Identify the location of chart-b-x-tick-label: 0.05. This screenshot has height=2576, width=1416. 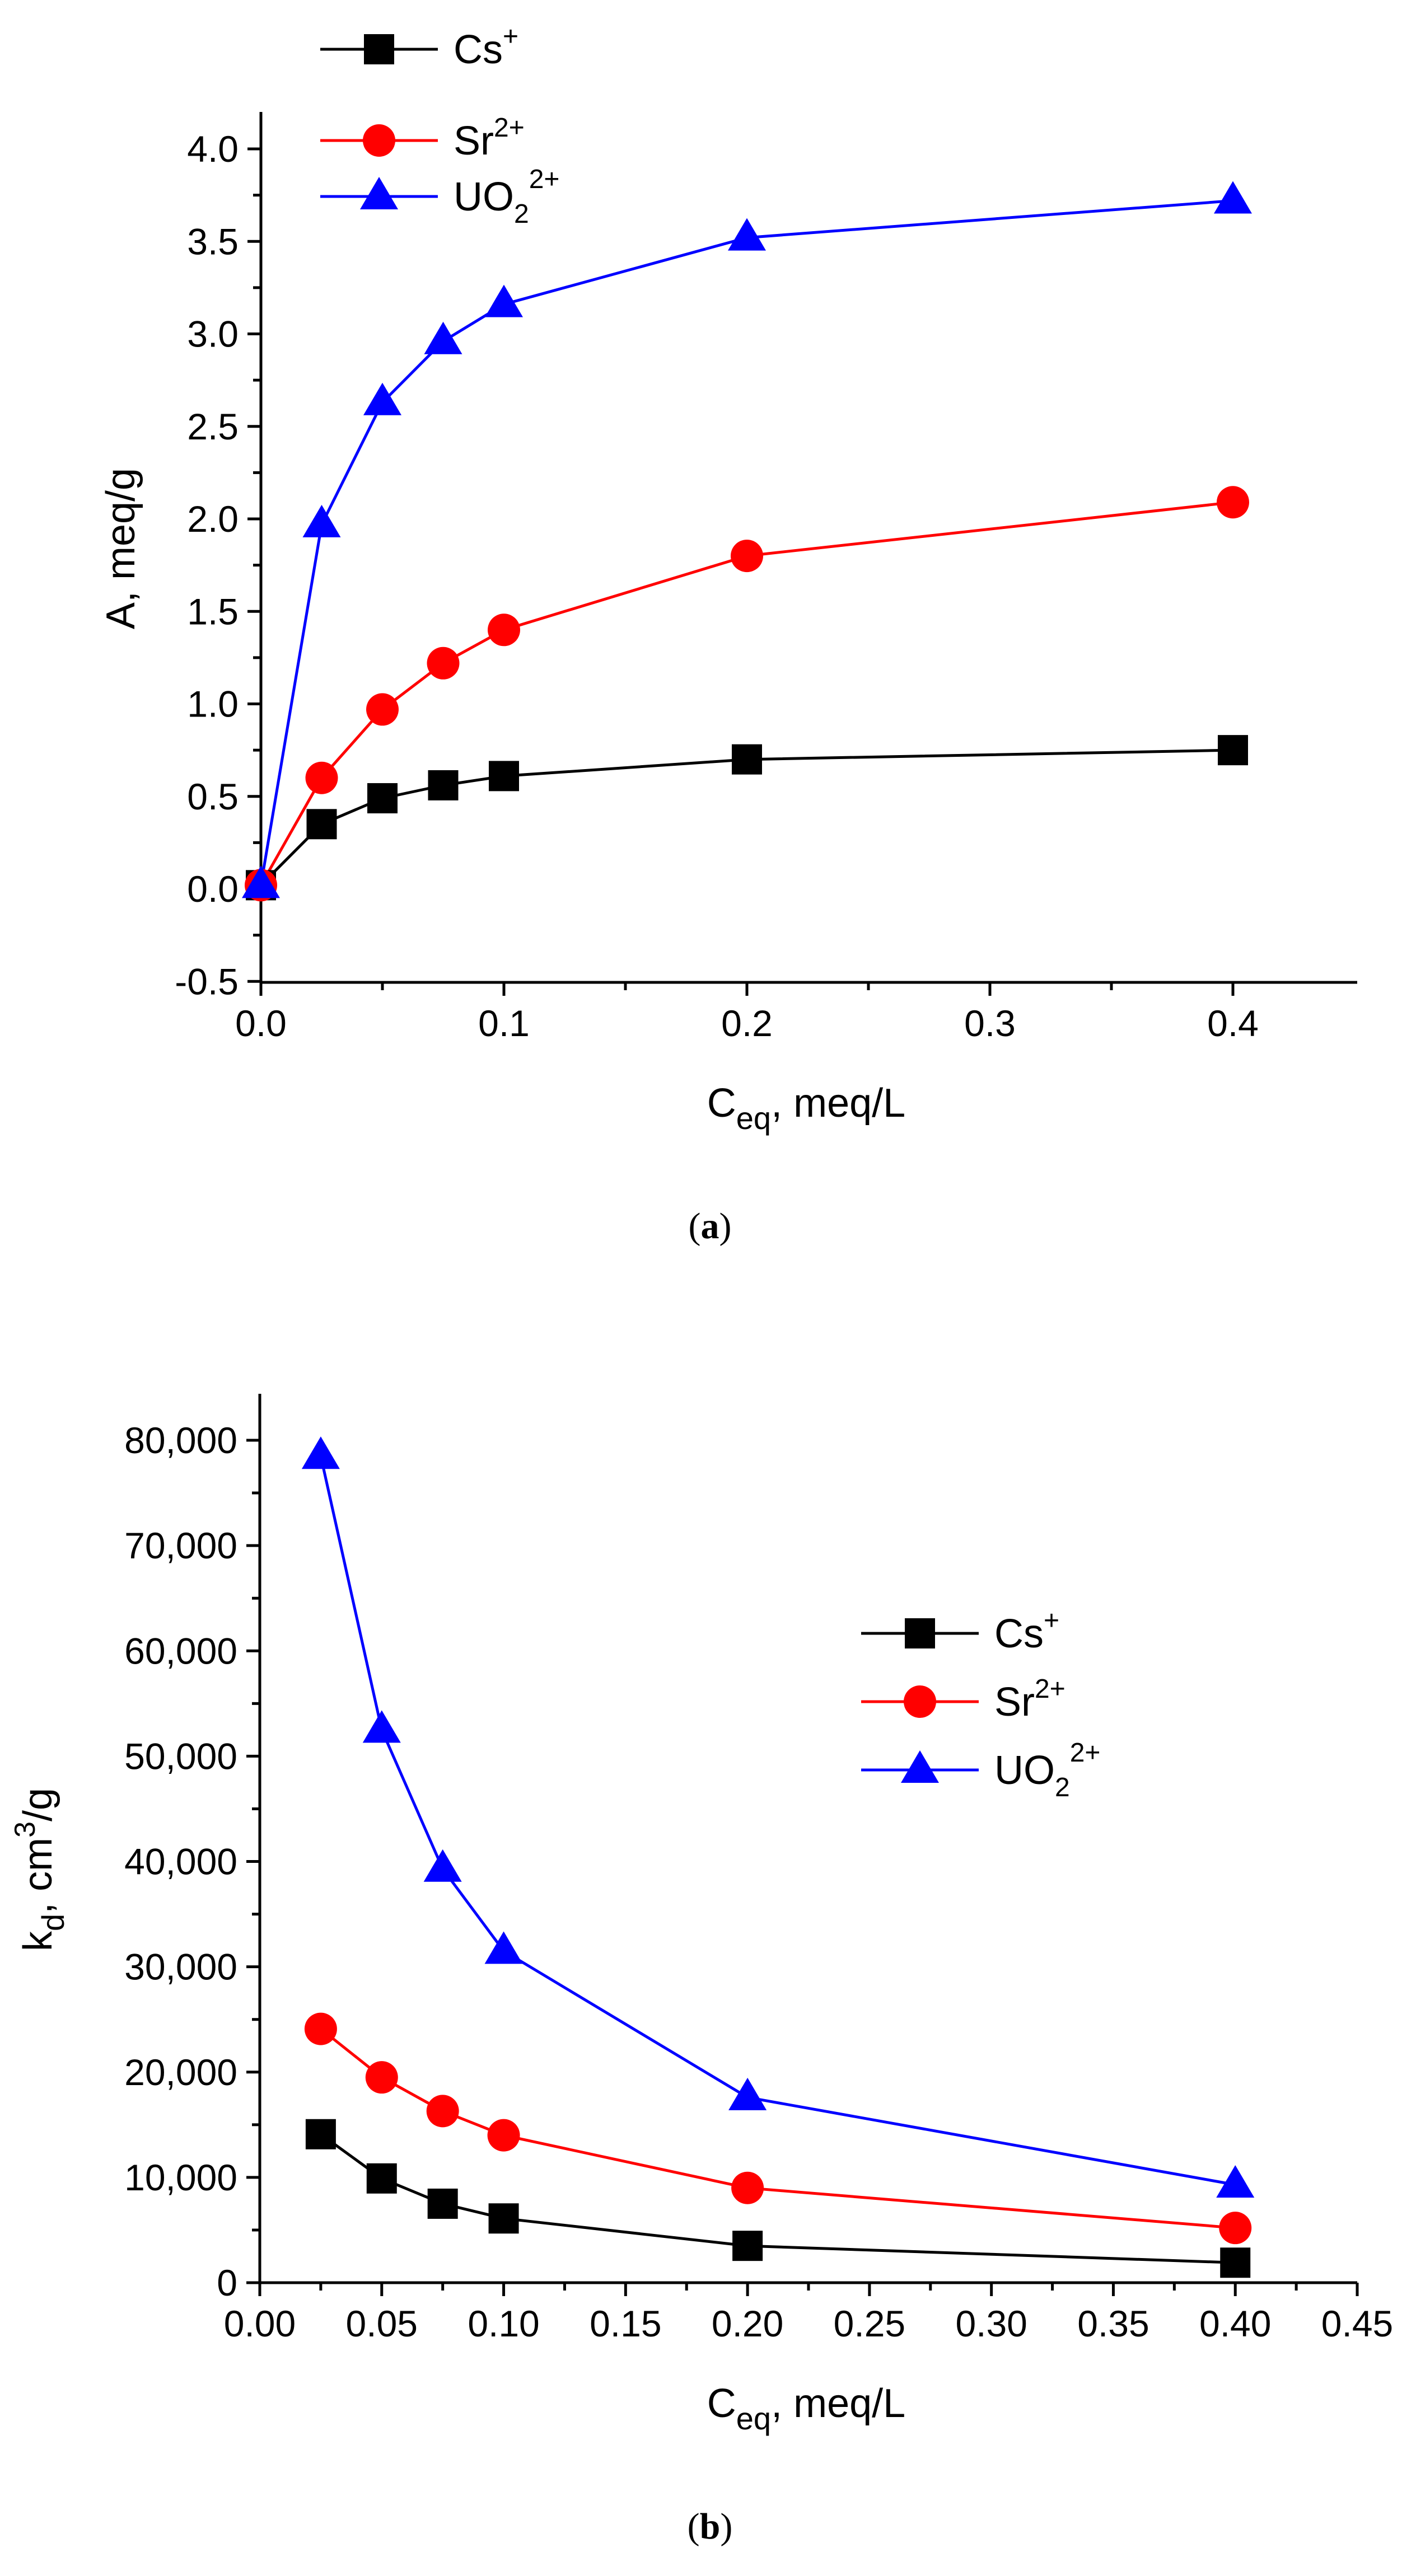
(382, 2324).